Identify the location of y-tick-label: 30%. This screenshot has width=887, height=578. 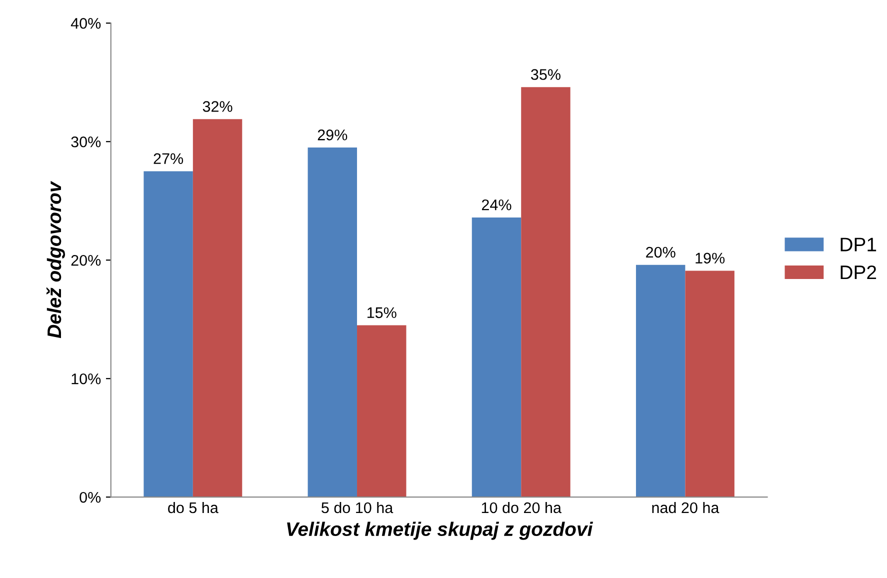
(86, 142).